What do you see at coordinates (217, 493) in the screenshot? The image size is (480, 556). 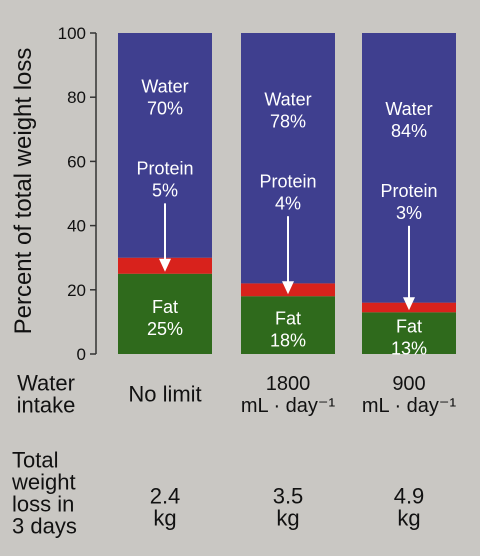 I see `total-weight-loss-row: Total weight loss in 3 days 2.4 kg 3.5 kg 4.9 kg` at bounding box center [217, 493].